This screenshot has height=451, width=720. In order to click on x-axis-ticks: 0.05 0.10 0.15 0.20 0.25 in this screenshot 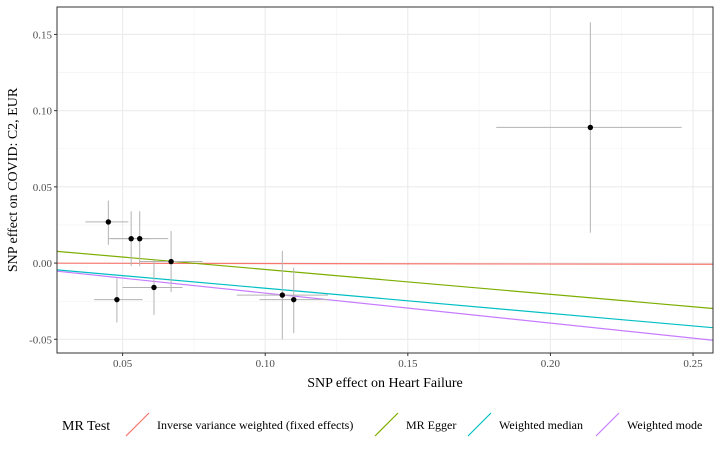, I will do `click(408, 361)`.